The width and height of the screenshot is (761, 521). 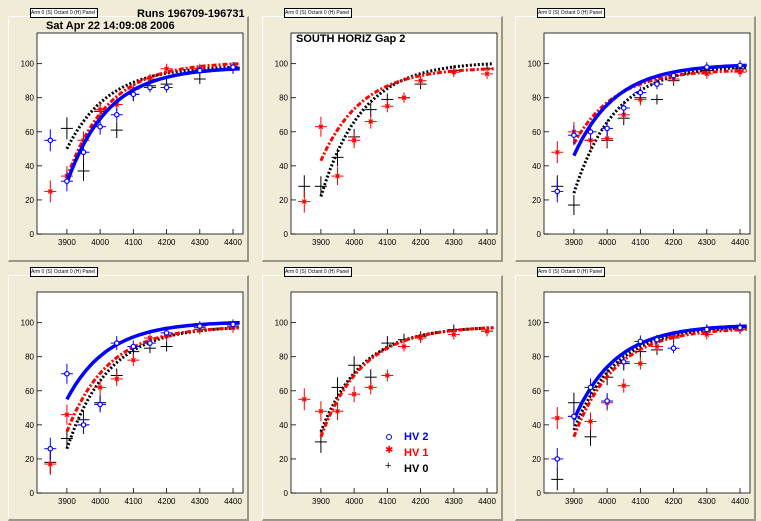 I want to click on panel-gap-label: SOUTH HORIZ Gap 2, so click(x=351, y=39).